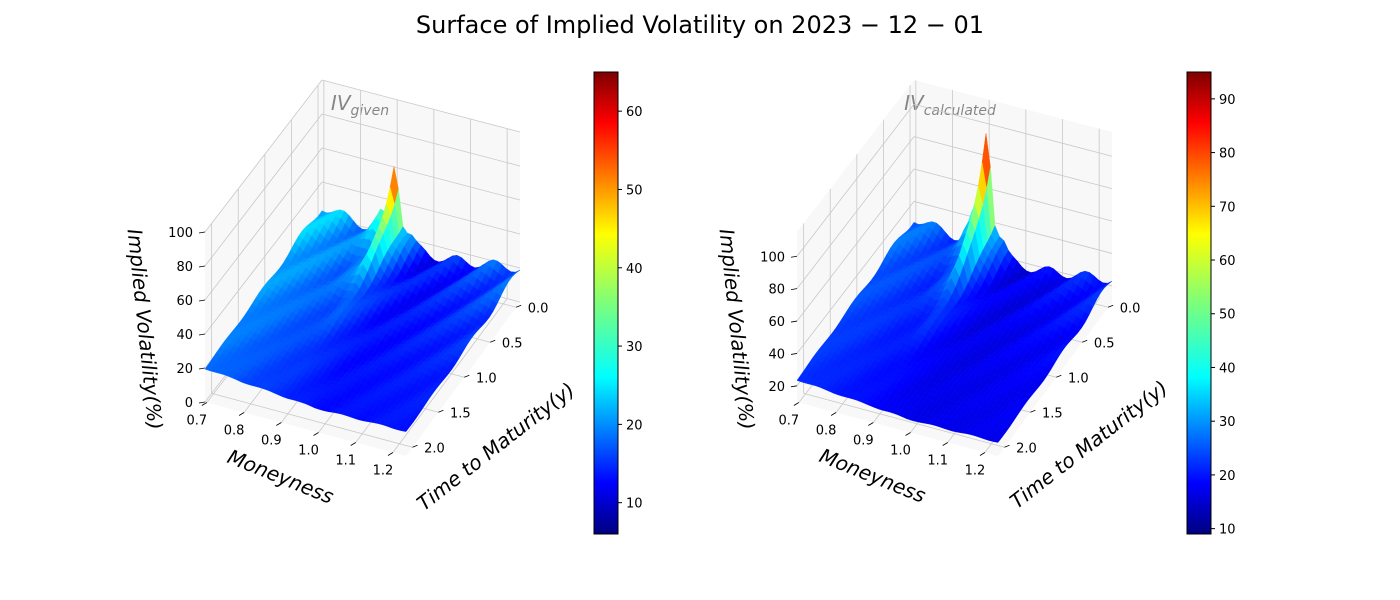 Image resolution: width=1400 pixels, height=600 pixels. I want to click on colorbar-tick-label: 70, so click(1227, 207).